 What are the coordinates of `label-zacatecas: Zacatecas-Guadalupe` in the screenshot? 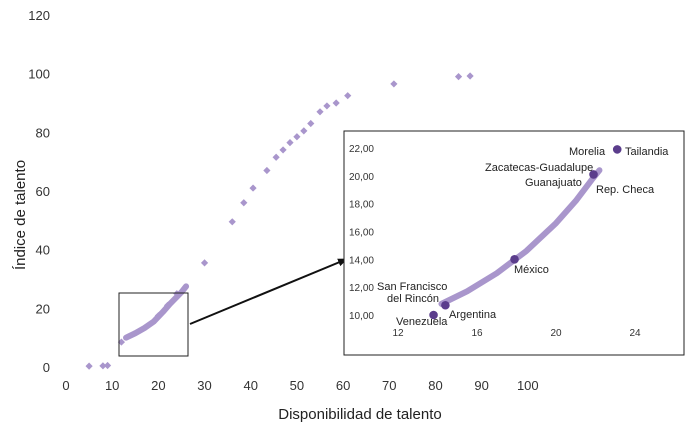 It's located at (539, 168).